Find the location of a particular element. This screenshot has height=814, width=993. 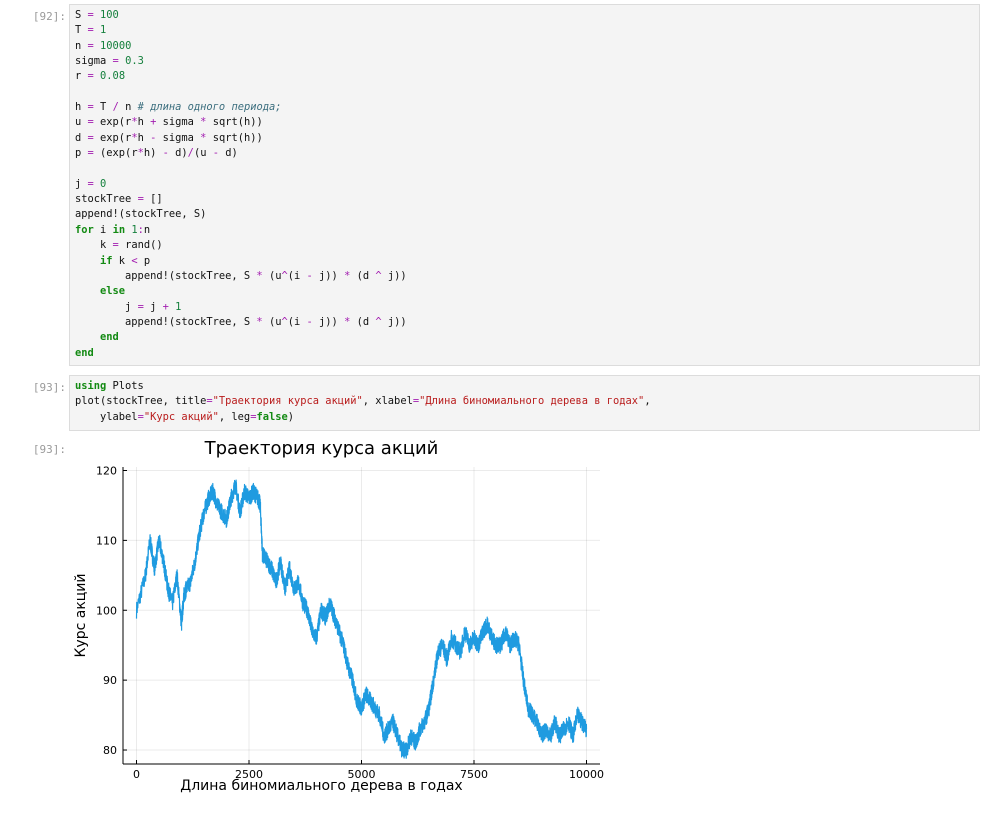

code-line: u = exp(r*h + sigma * sqrt(h)) is located at coordinates (169, 122).